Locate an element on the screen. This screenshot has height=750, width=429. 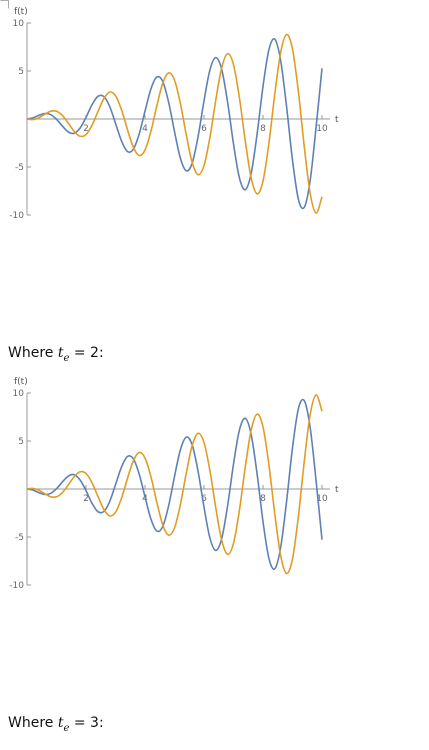
caption: Where te = 3: is located at coordinates (56, 724).